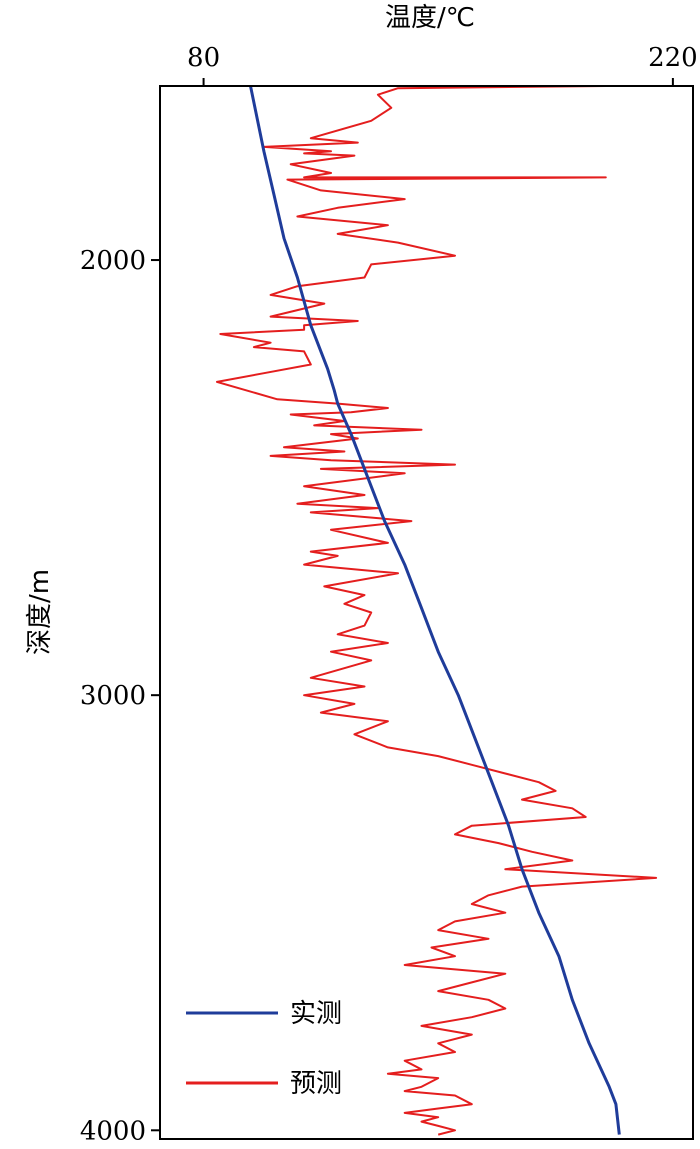 The height and width of the screenshot is (1149, 700). I want to click on x-axis-label: 温度/℃, so click(430, 18).